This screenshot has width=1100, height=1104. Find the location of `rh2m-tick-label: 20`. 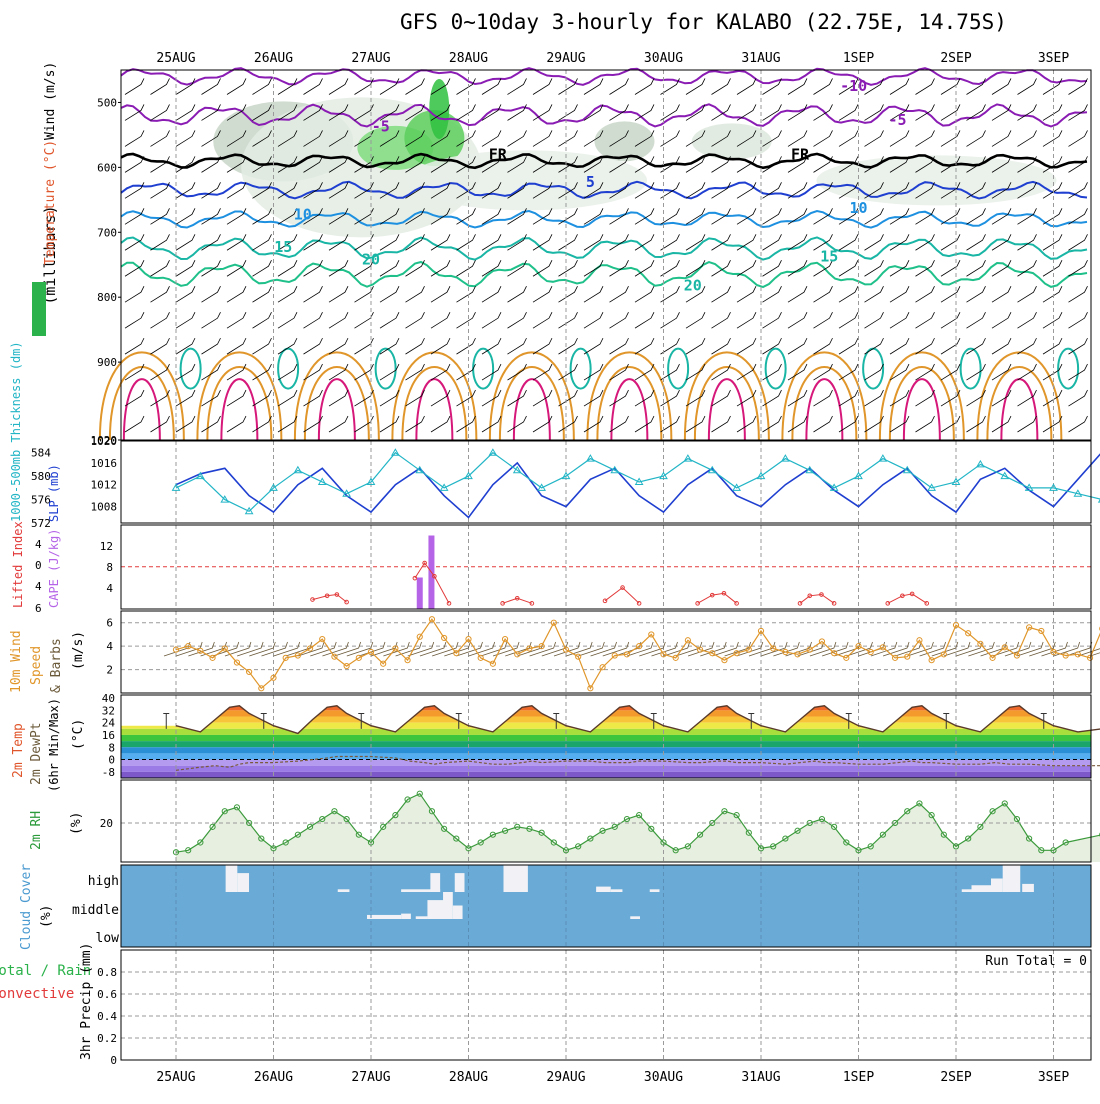

rh2m-tick-label: 20 is located at coordinates (106, 823).